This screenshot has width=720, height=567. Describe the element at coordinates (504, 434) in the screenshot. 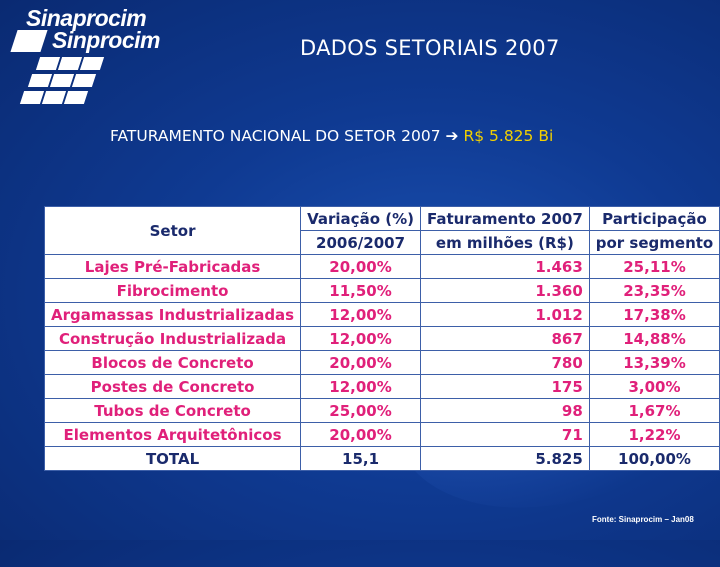

I see `cell-faturamento: 71` at that location.